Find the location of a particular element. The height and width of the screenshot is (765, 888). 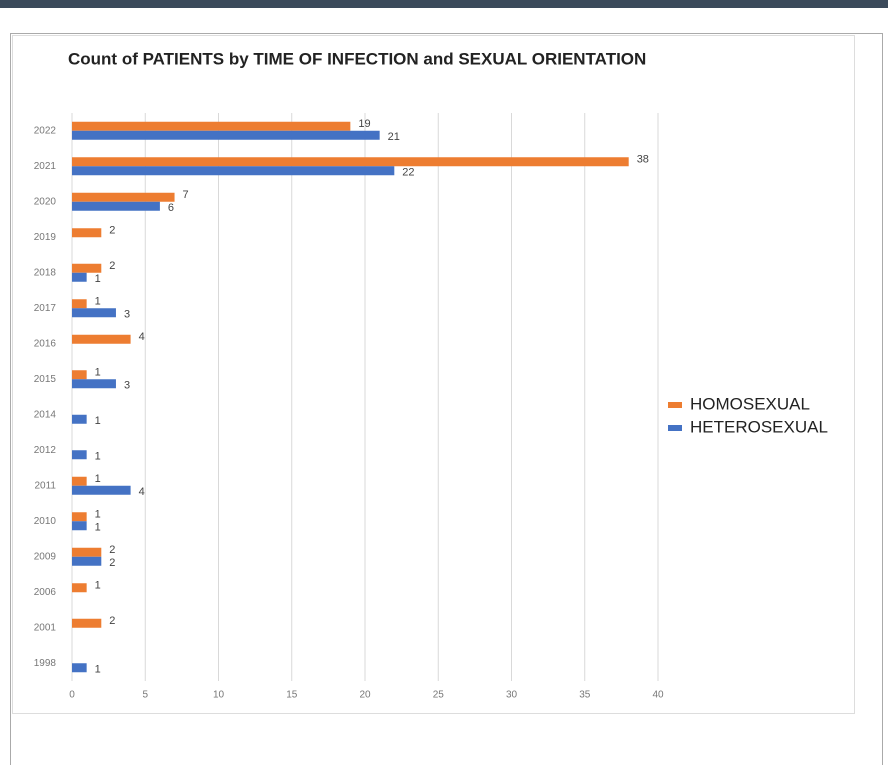

y-tick-label: 2014 is located at coordinates (45, 414).